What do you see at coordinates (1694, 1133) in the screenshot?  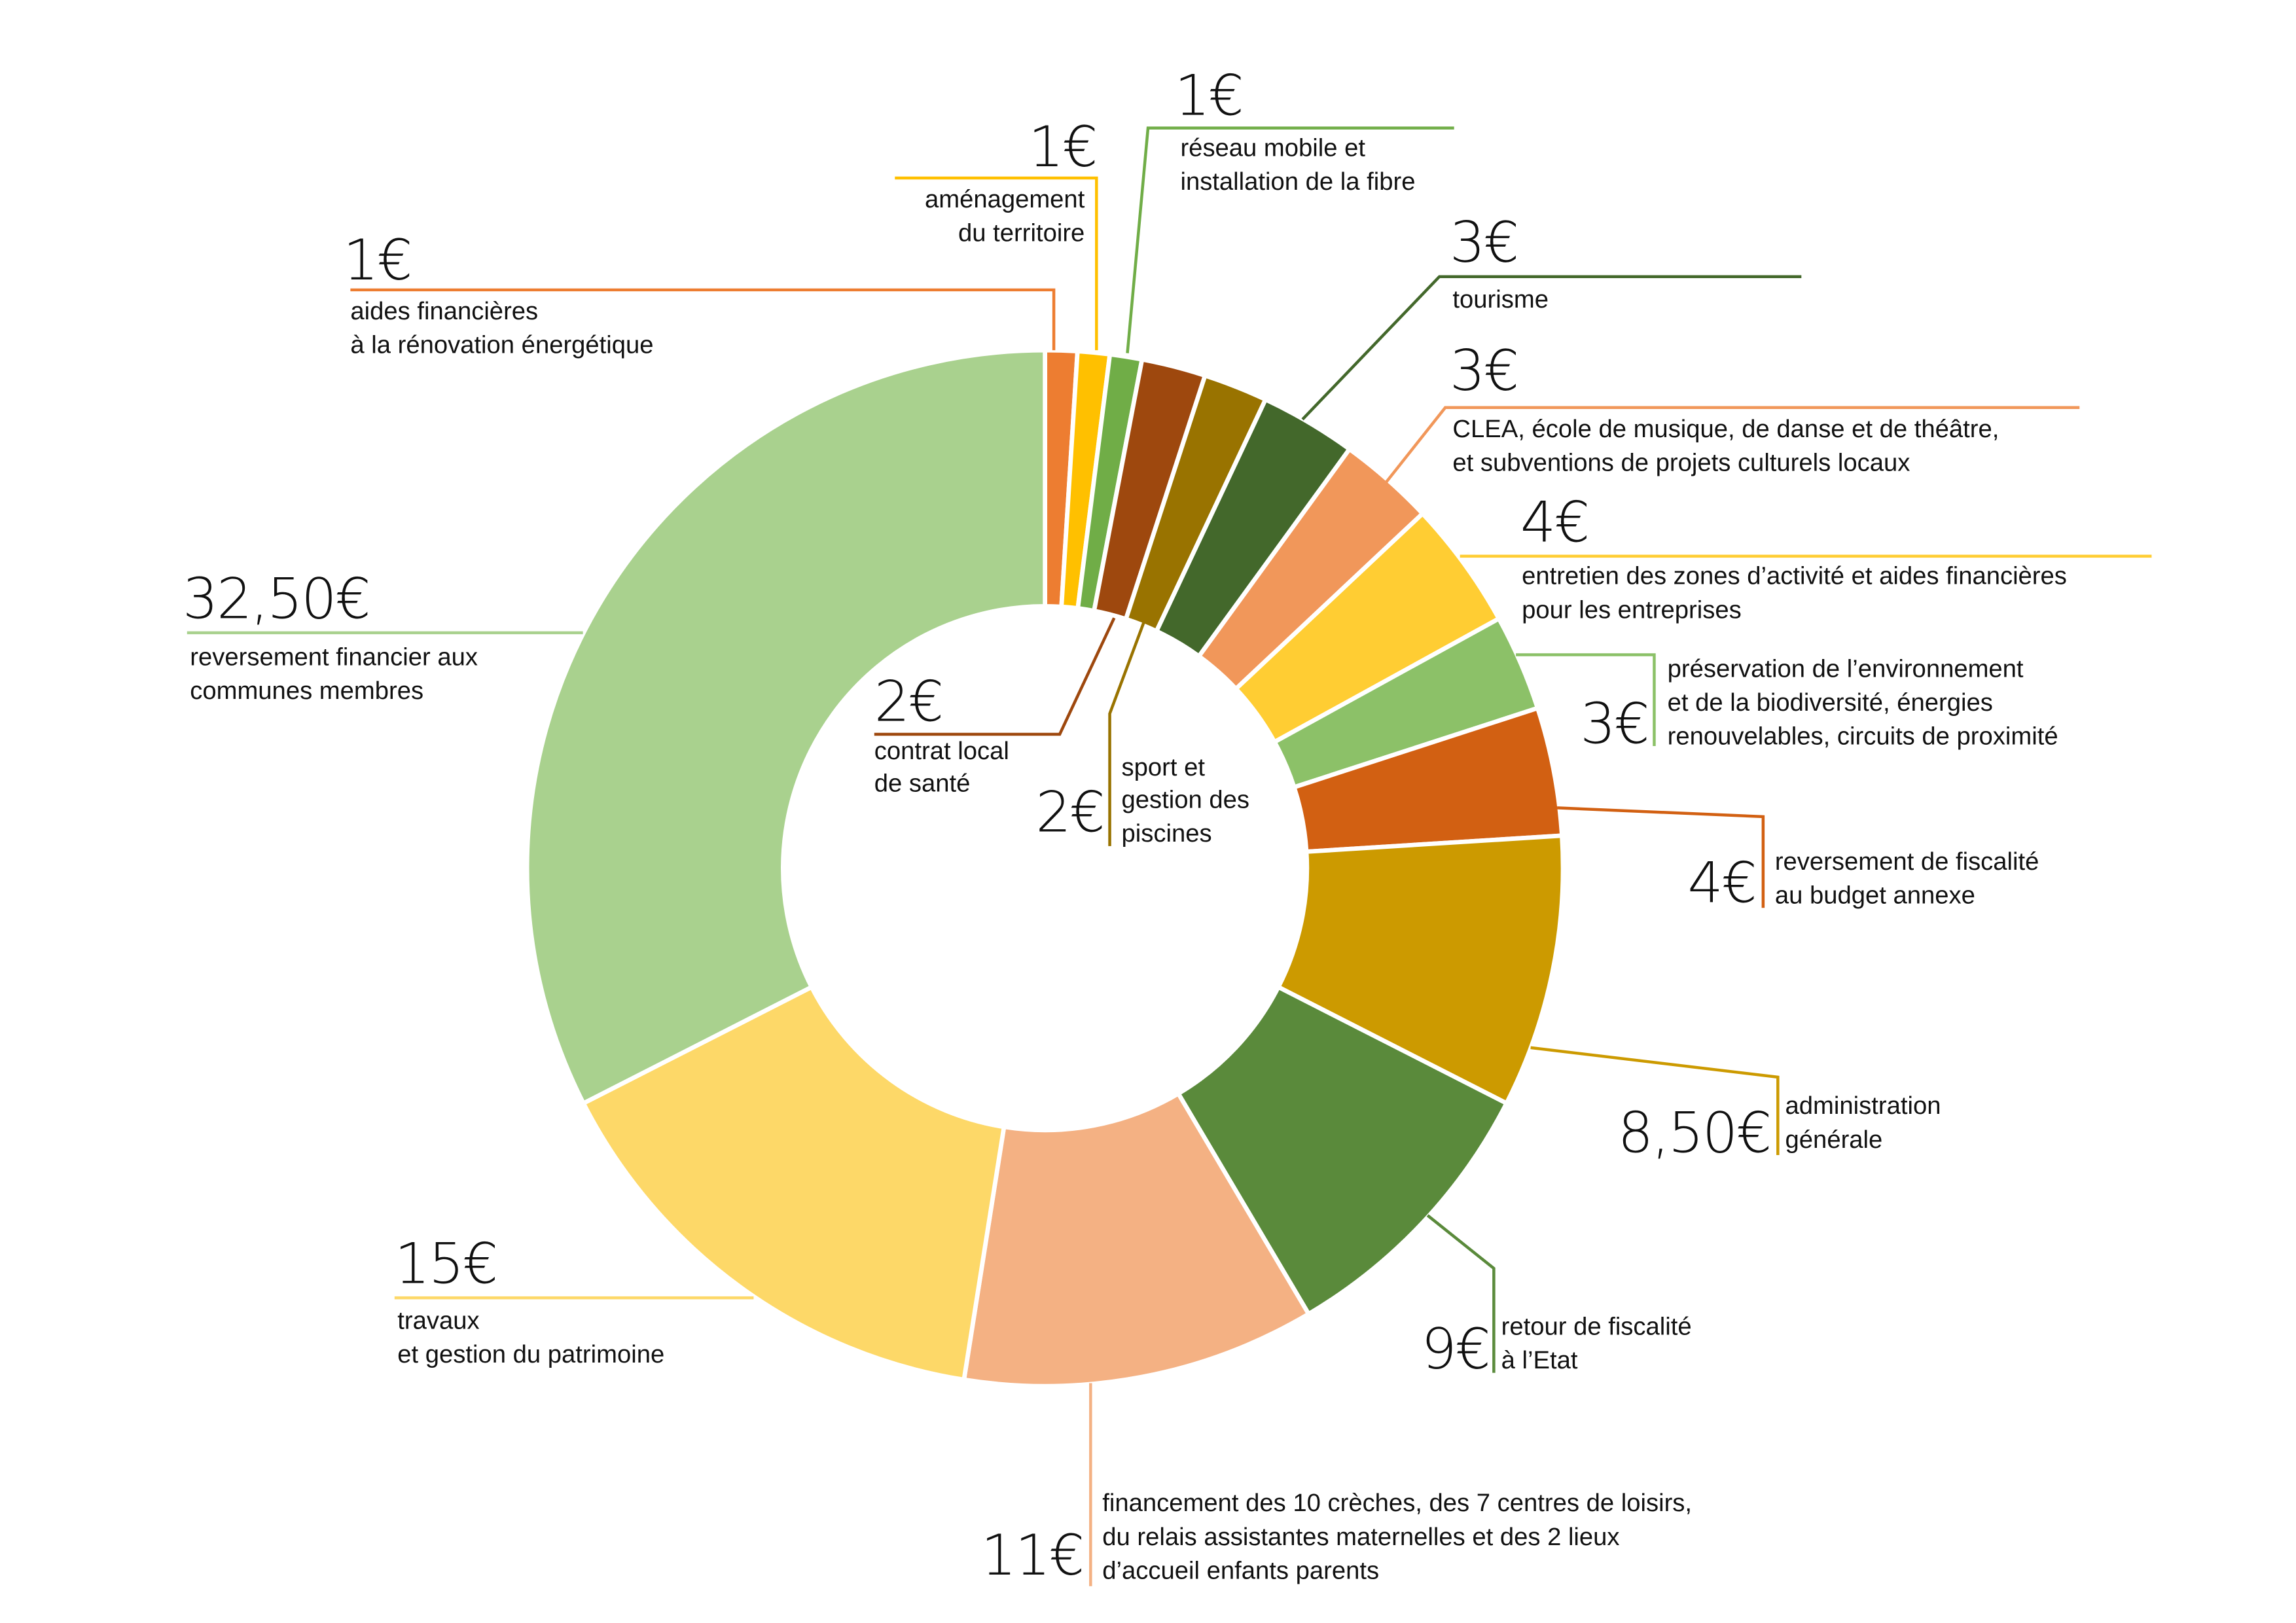 I see `value-label: 8,50€` at bounding box center [1694, 1133].